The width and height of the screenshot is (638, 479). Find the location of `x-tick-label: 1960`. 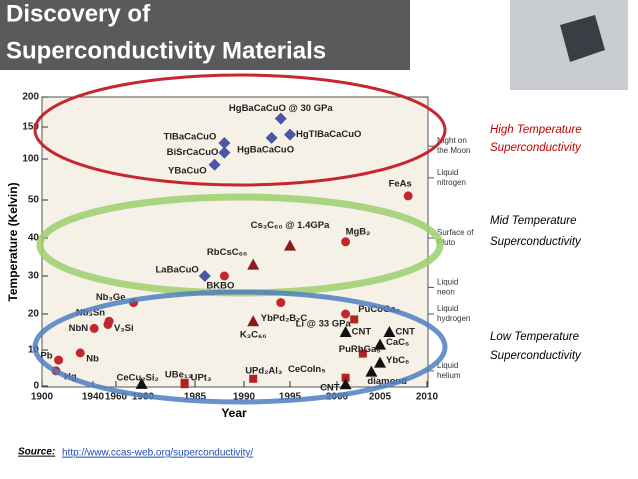

x-tick-label: 1960 is located at coordinates (116, 397).